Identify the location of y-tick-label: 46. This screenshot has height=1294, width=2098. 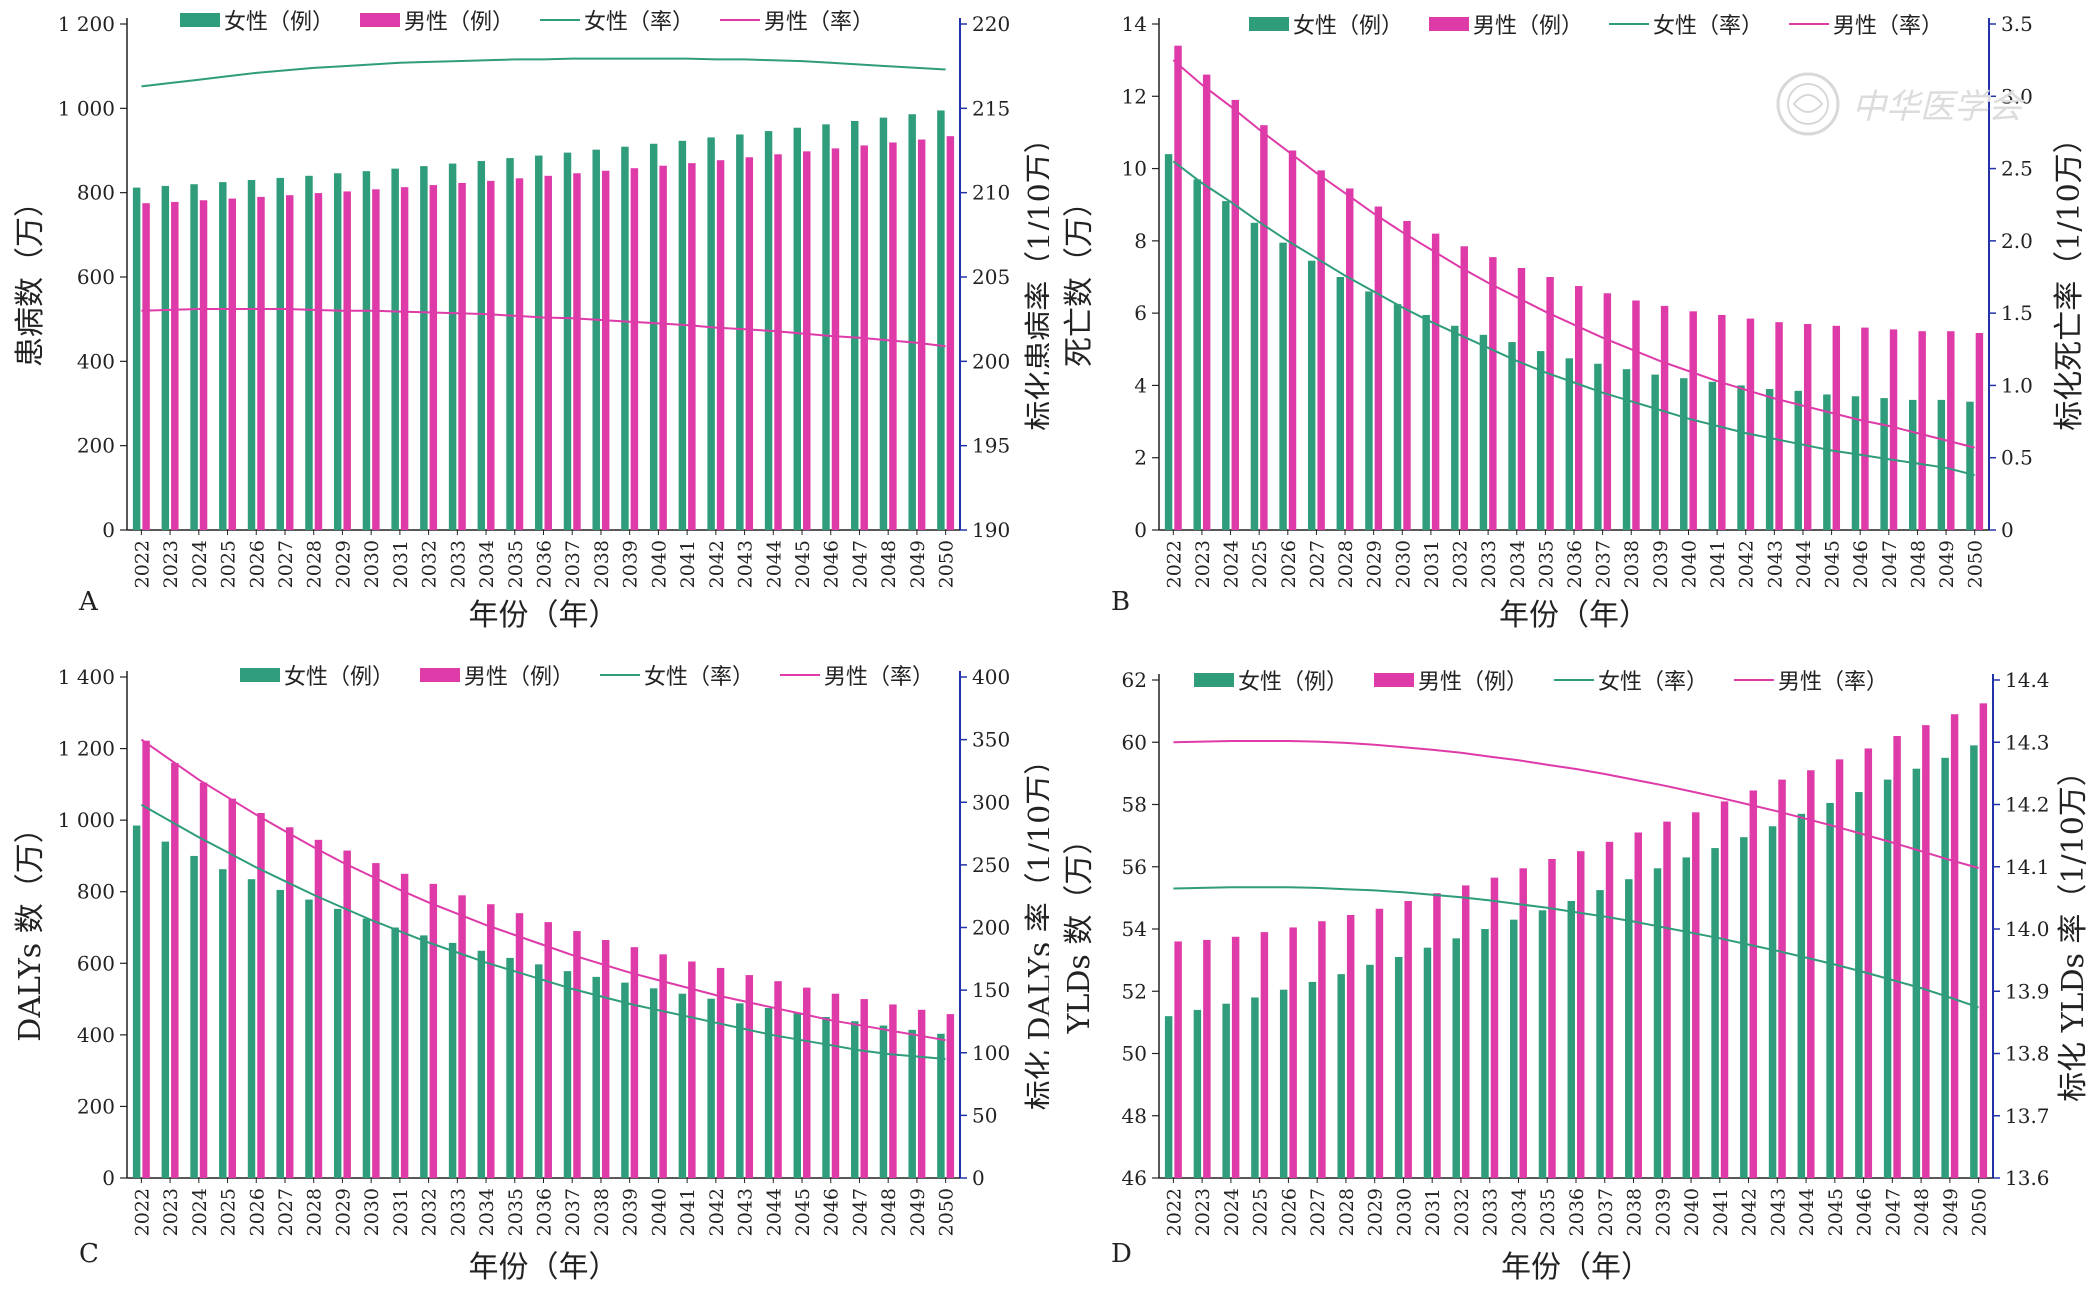
(1134, 1178).